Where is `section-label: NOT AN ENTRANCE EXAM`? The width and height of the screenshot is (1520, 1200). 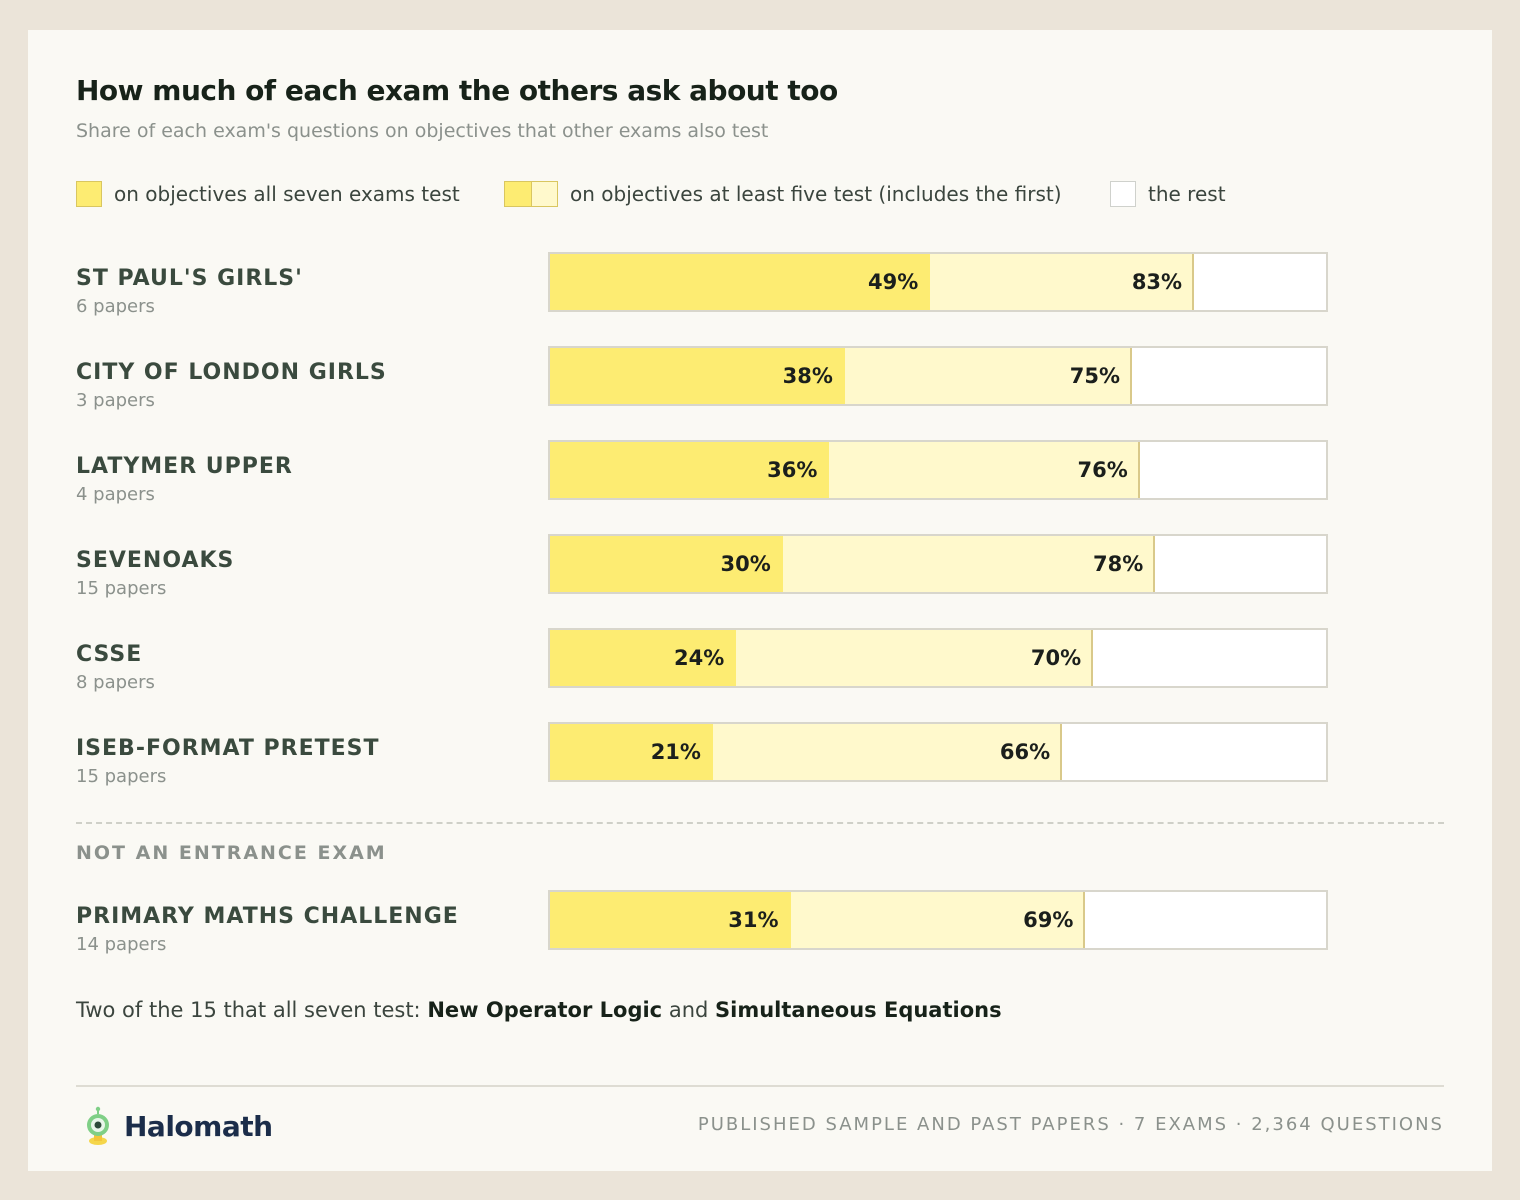 section-label: NOT AN ENTRANCE EXAM is located at coordinates (231, 853).